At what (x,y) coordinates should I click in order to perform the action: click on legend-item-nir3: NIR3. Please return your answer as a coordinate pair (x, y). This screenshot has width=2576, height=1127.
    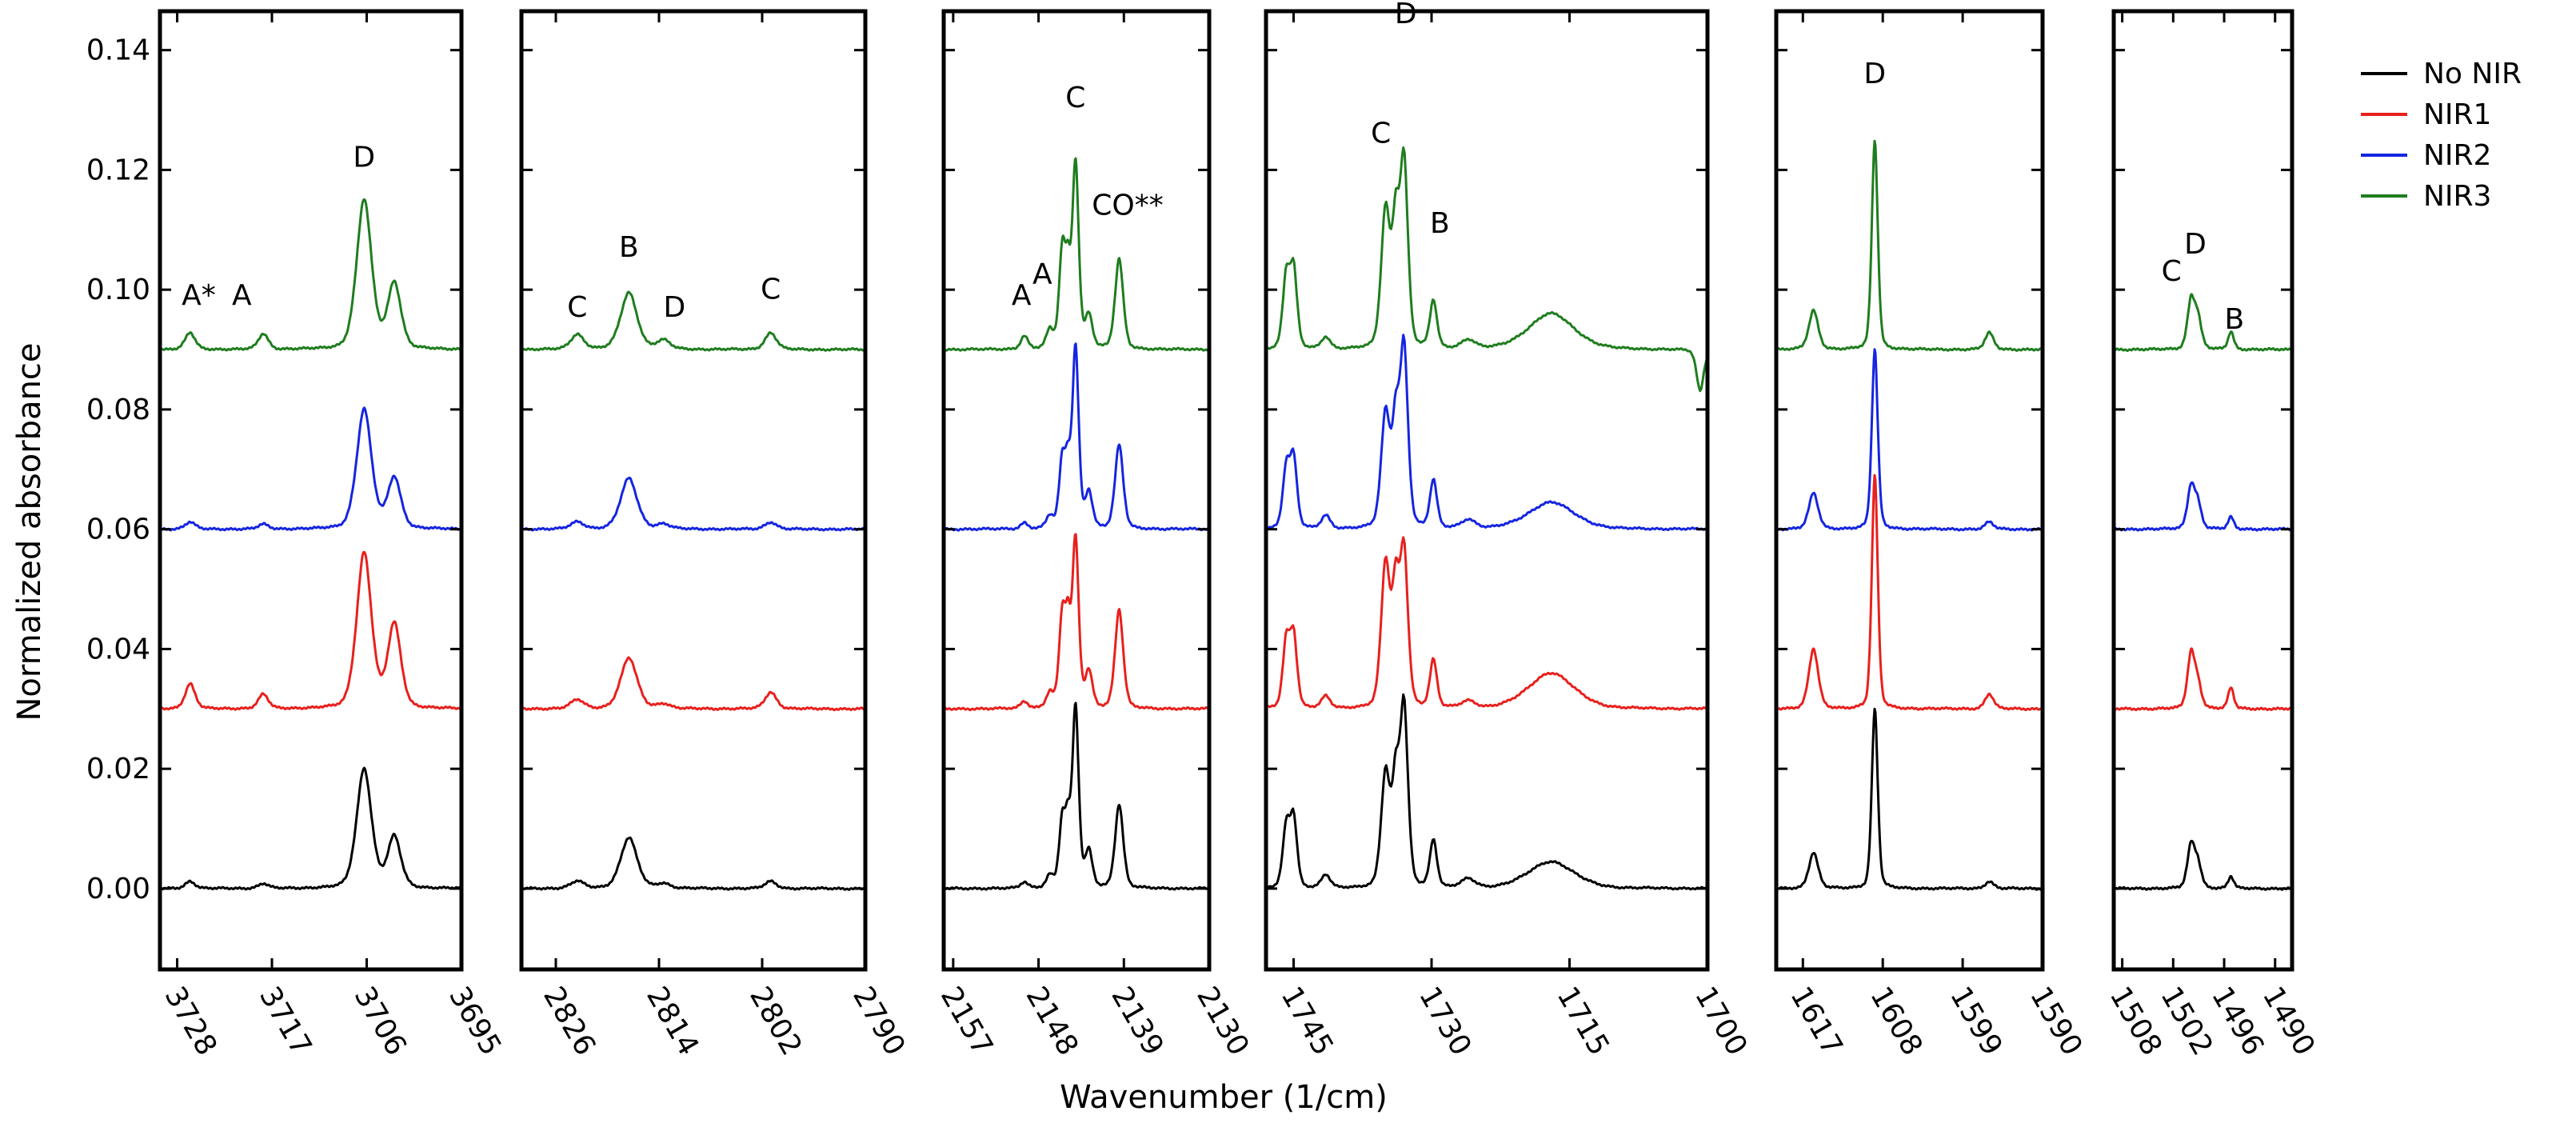
    Looking at the image, I should click on (2426, 196).